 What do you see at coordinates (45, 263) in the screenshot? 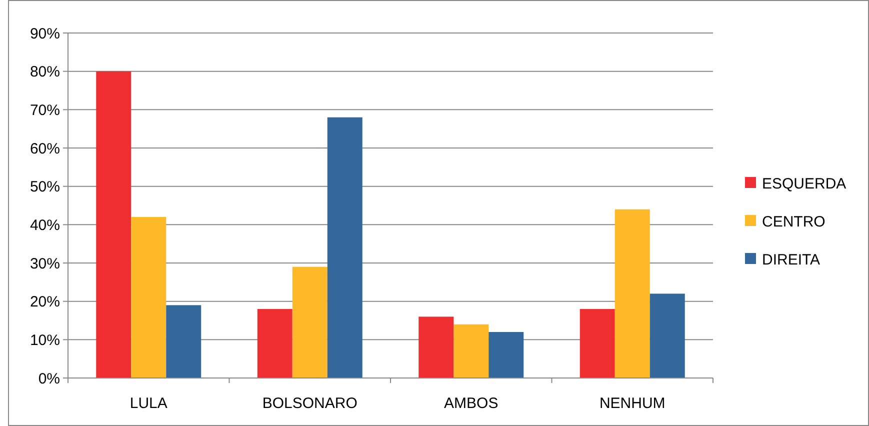
I see `y-tick-label: 30%` at bounding box center [45, 263].